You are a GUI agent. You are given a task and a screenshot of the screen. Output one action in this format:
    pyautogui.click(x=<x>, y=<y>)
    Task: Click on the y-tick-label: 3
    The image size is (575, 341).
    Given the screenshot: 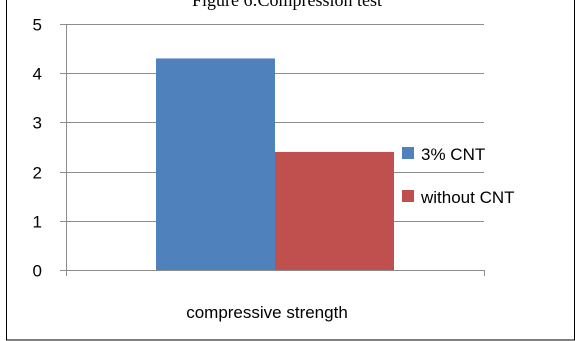 What is the action you would take?
    pyautogui.click(x=37, y=123)
    